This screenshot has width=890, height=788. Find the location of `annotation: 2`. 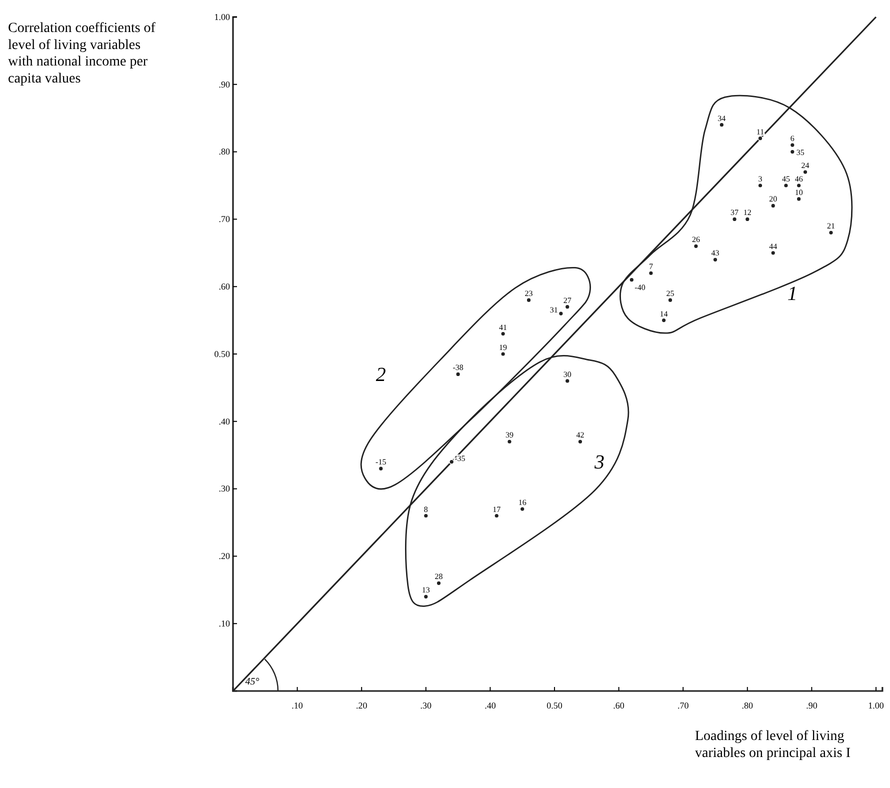

annotation: 2 is located at coordinates (381, 375).